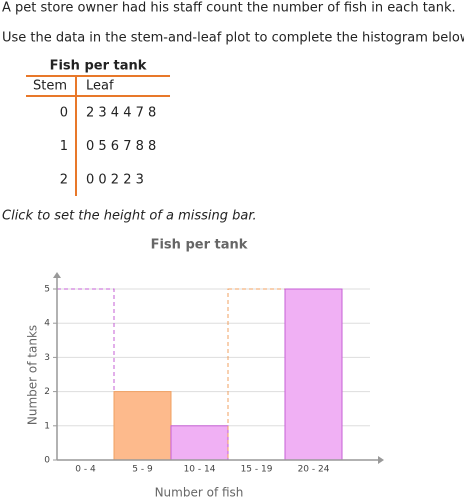  Describe the element at coordinates (100, 86) in the screenshot. I see `table-header: Leaf` at that location.